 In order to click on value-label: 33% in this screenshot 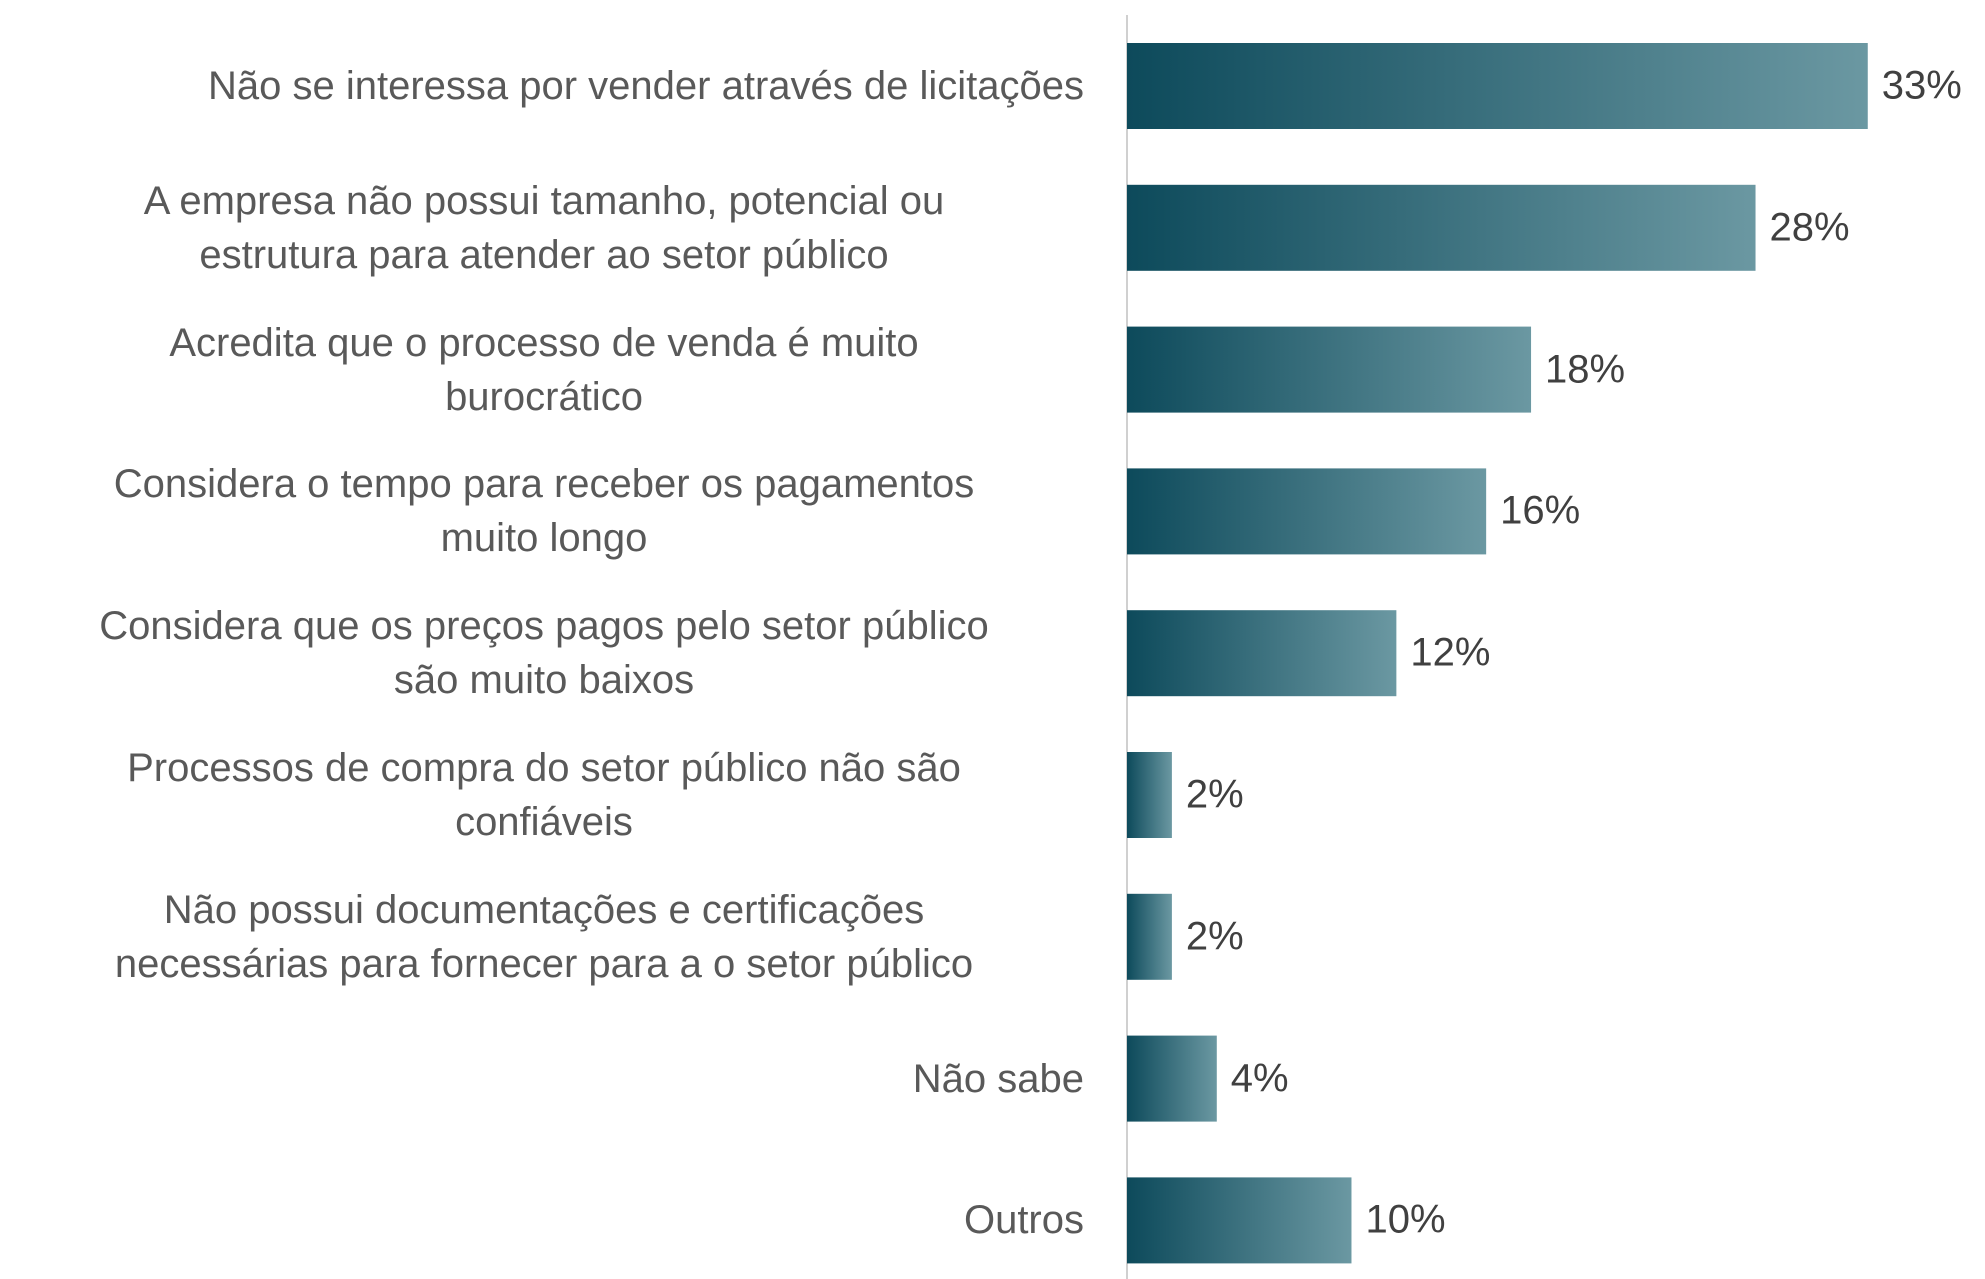, I will do `click(1921, 85)`.